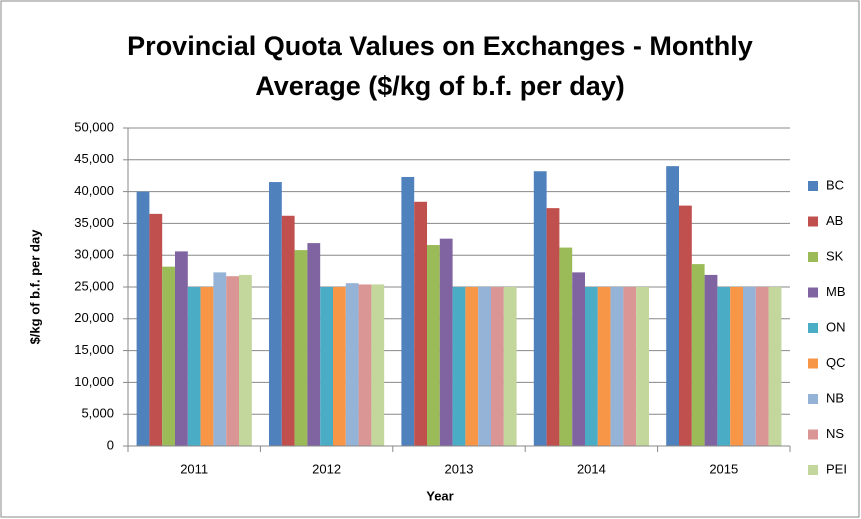 The width and height of the screenshot is (861, 519). What do you see at coordinates (439, 495) in the screenshot?
I see `x-axis-title: Year` at bounding box center [439, 495].